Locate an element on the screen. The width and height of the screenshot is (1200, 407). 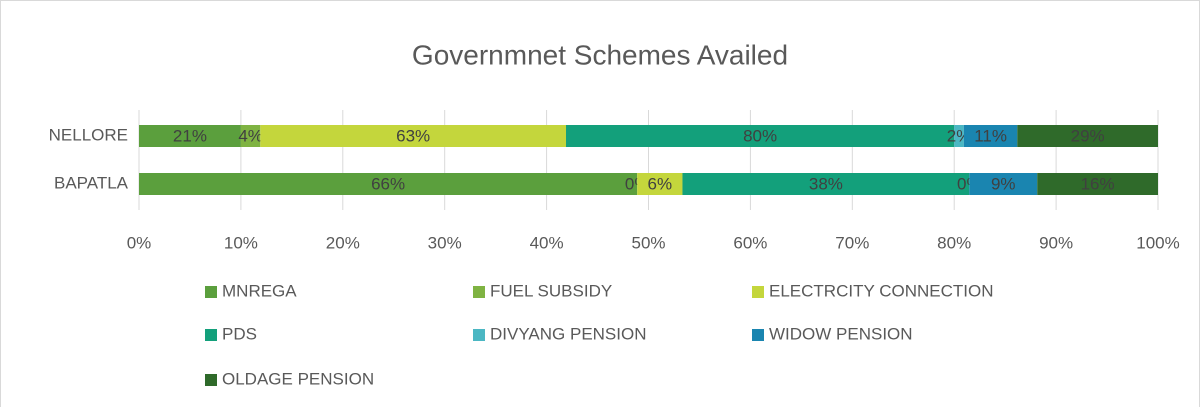
data-label: 21% is located at coordinates (190, 135).